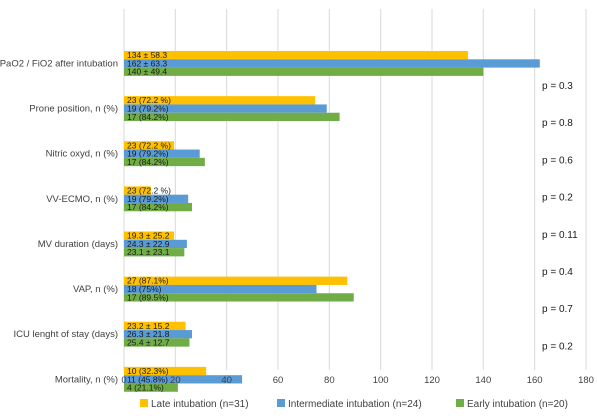 The height and width of the screenshot is (416, 597). What do you see at coordinates (95, 289) in the screenshot?
I see `category-label: VAP, n (%)` at bounding box center [95, 289].